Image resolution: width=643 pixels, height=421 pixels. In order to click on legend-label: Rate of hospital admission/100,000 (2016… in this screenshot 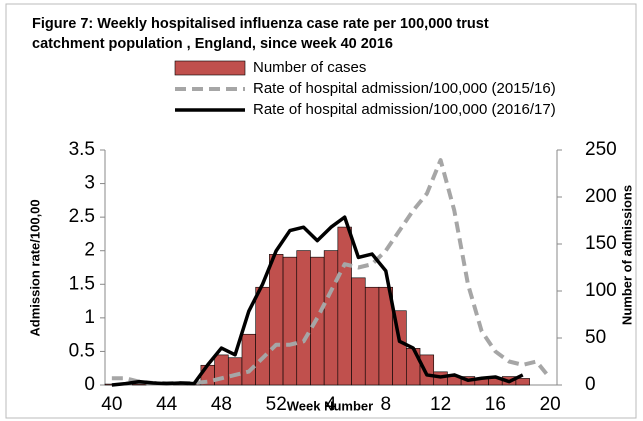, I will do `click(404, 109)`.